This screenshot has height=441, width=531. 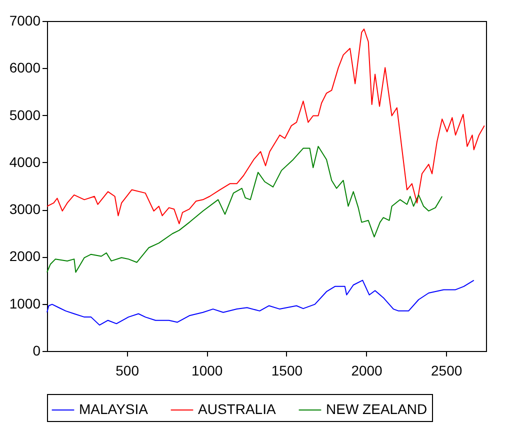 What do you see at coordinates (25, 114) in the screenshot?
I see `y-tick-label: 5000` at bounding box center [25, 114].